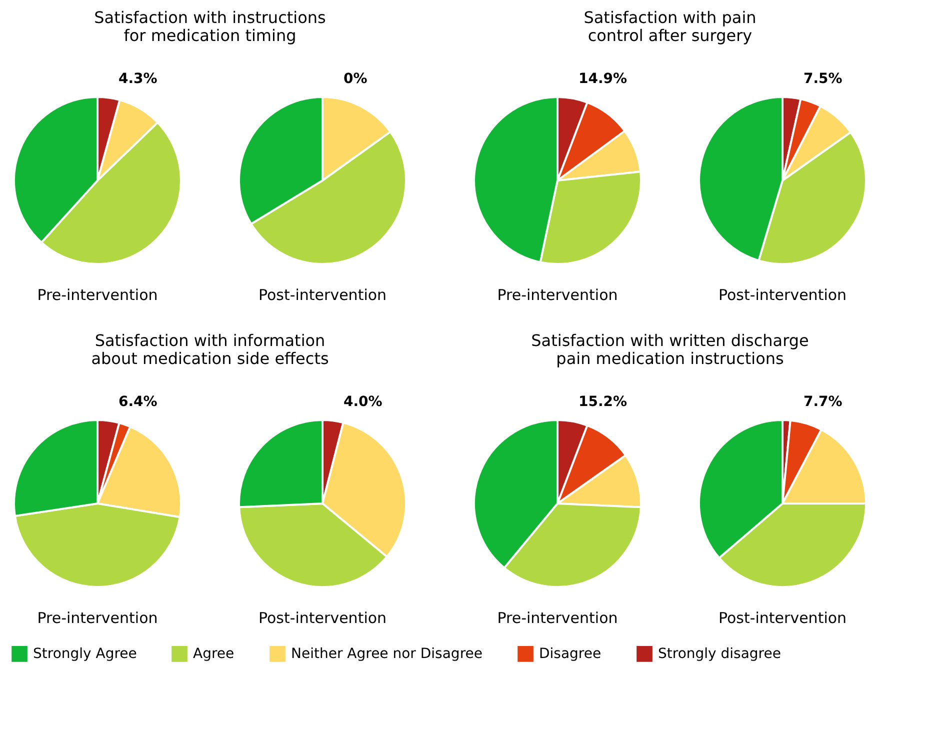 The width and height of the screenshot is (942, 742). Describe the element at coordinates (823, 79) in the screenshot. I see `text: 7.5%` at that location.